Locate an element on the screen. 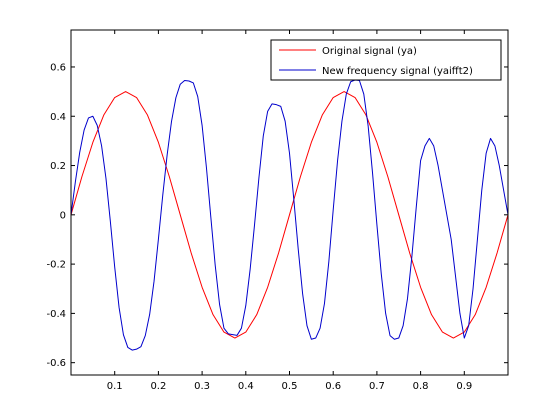  y-tick-label: 0.2 is located at coordinates (58, 166).